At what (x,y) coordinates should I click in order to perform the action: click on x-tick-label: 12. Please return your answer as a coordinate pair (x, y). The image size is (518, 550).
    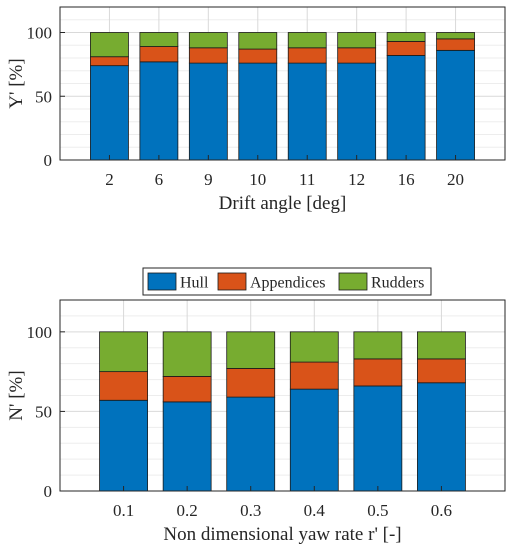
    Looking at the image, I should click on (356, 179).